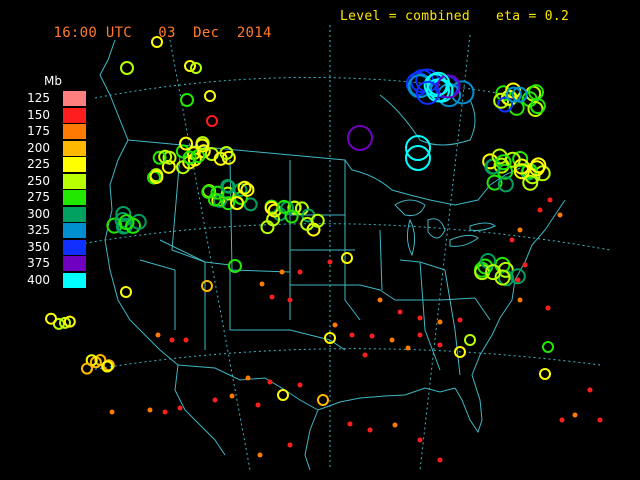  Describe the element at coordinates (53, 164) in the screenshot. I see `legend-row: 225` at that location.